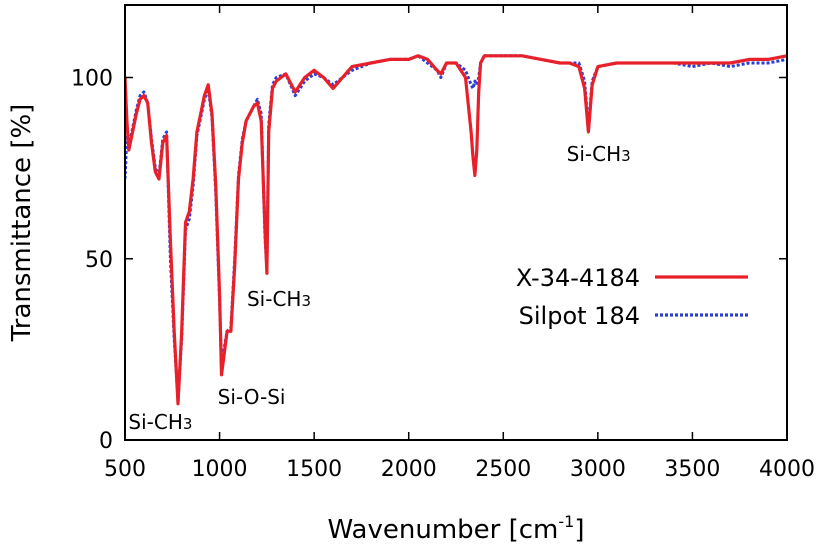 The image size is (827, 549). Describe the element at coordinates (598, 469) in the screenshot. I see `x-tick-label: 3000` at that location.